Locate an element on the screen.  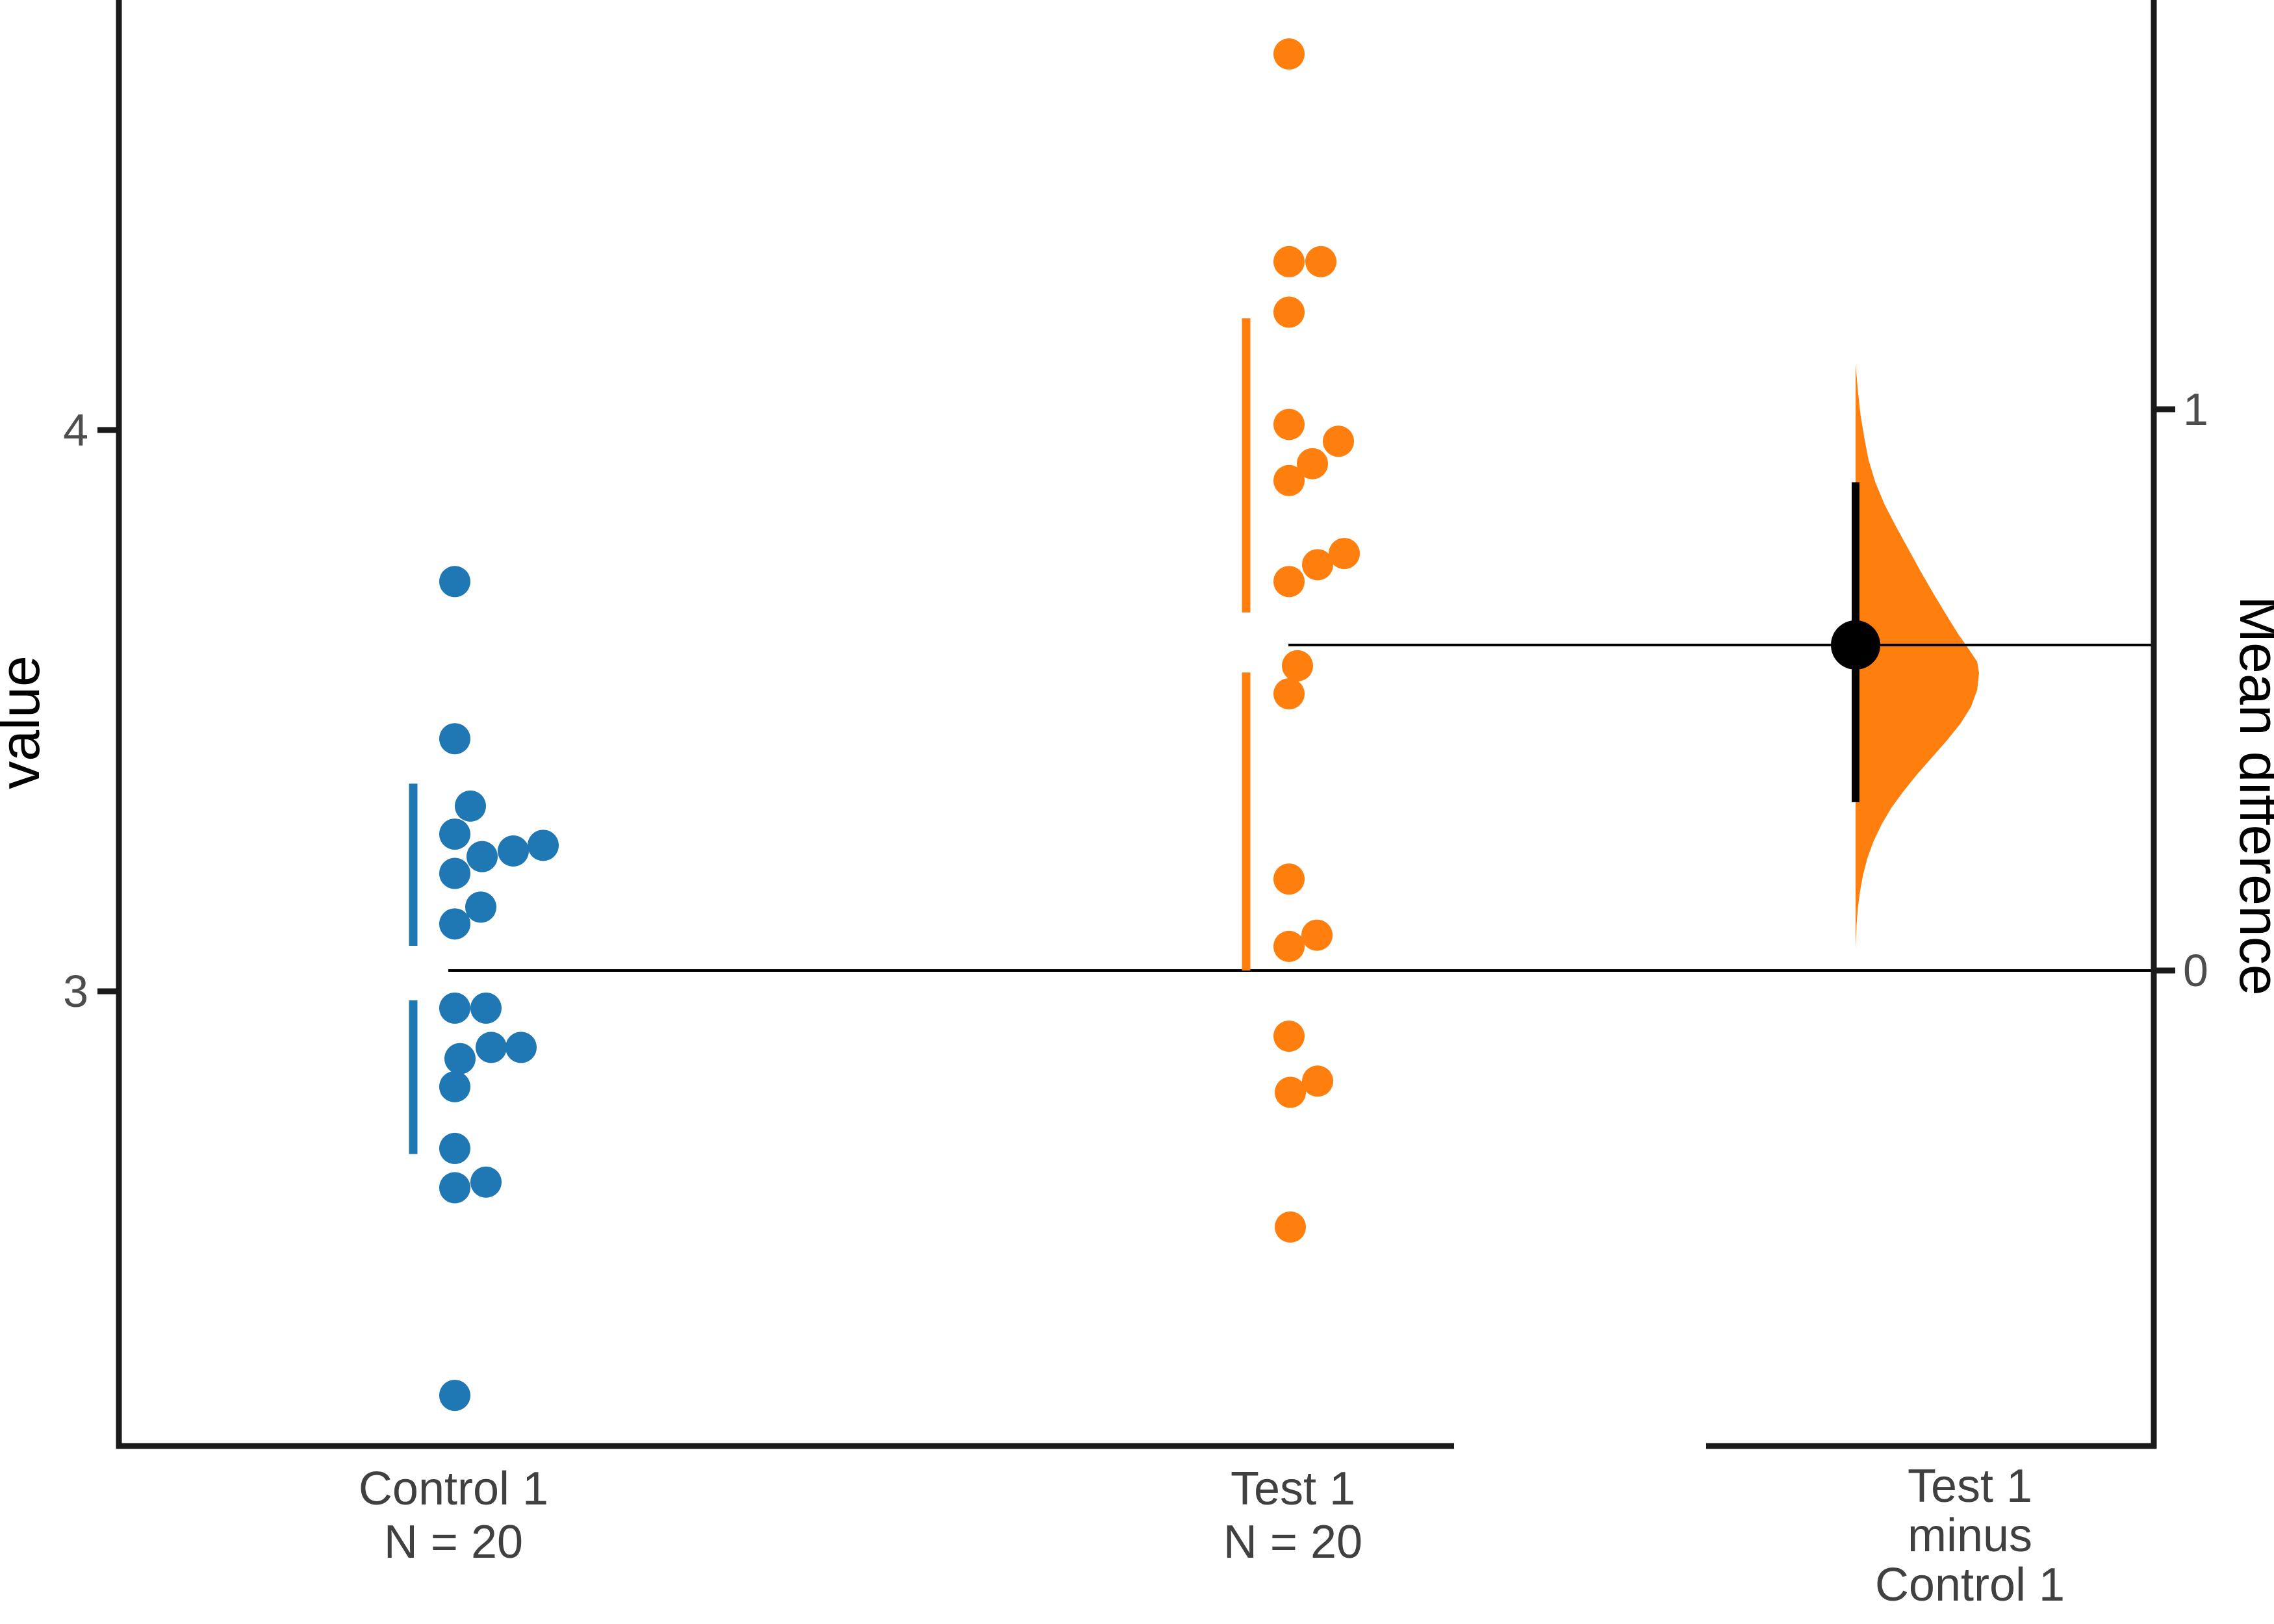
group-label-test1-line2: N = 20 is located at coordinates (1292, 1542).